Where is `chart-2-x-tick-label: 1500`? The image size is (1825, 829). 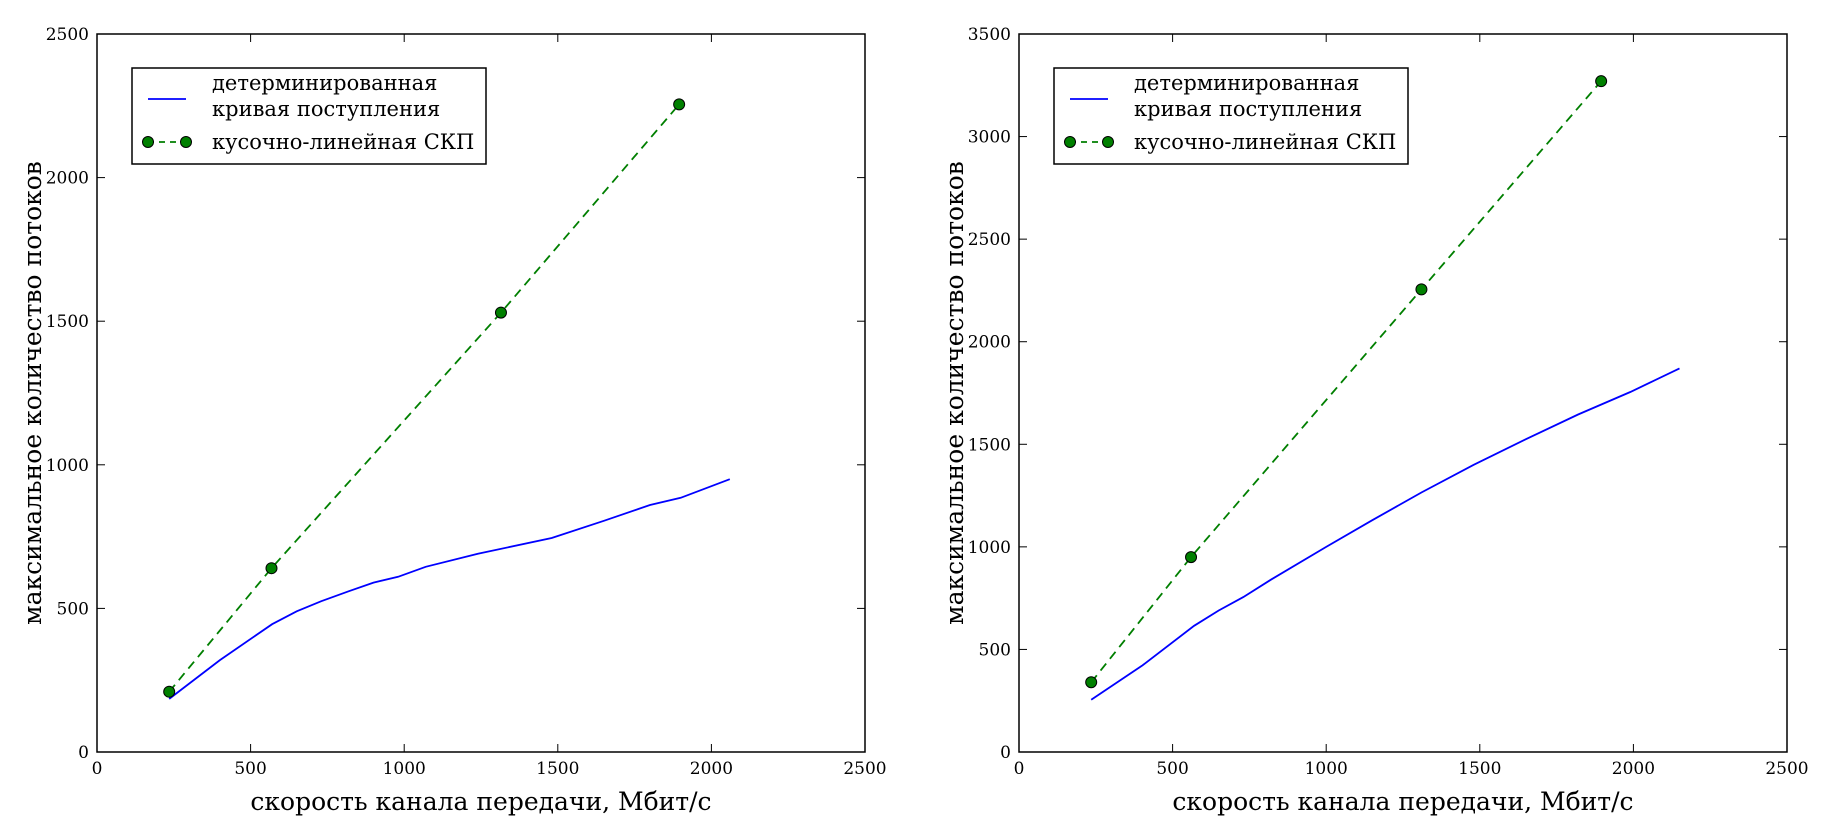 chart-2-x-tick-label: 1500 is located at coordinates (1479, 769).